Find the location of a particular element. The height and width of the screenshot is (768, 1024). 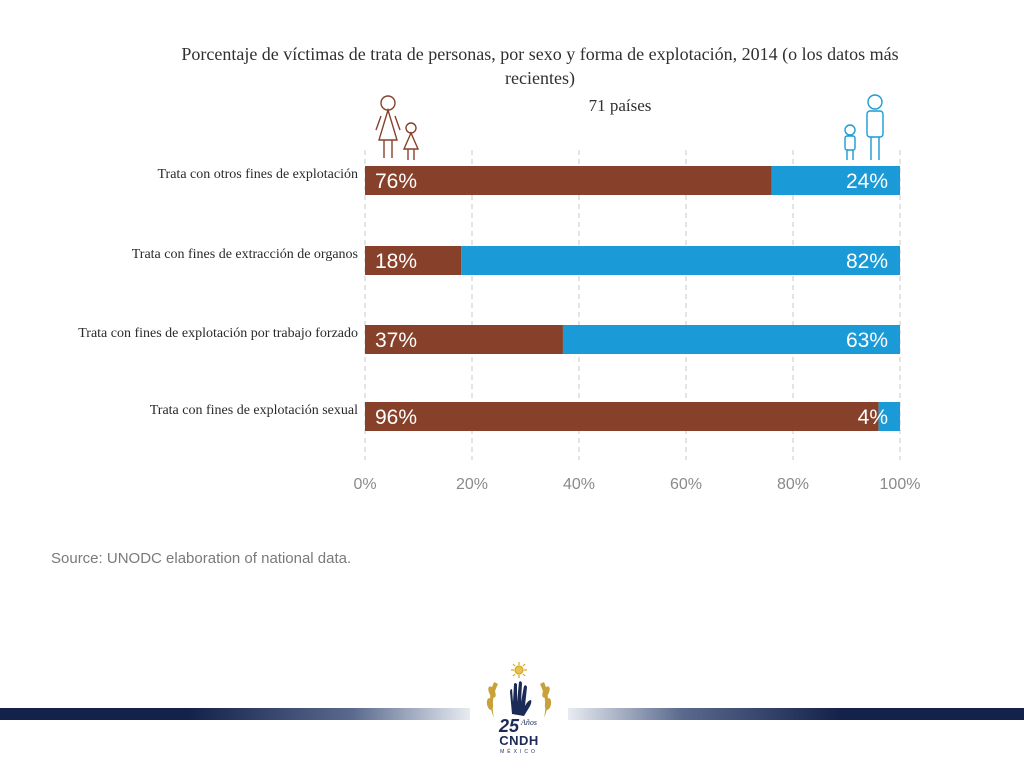

footer-bar-right is located at coordinates (796, 714).